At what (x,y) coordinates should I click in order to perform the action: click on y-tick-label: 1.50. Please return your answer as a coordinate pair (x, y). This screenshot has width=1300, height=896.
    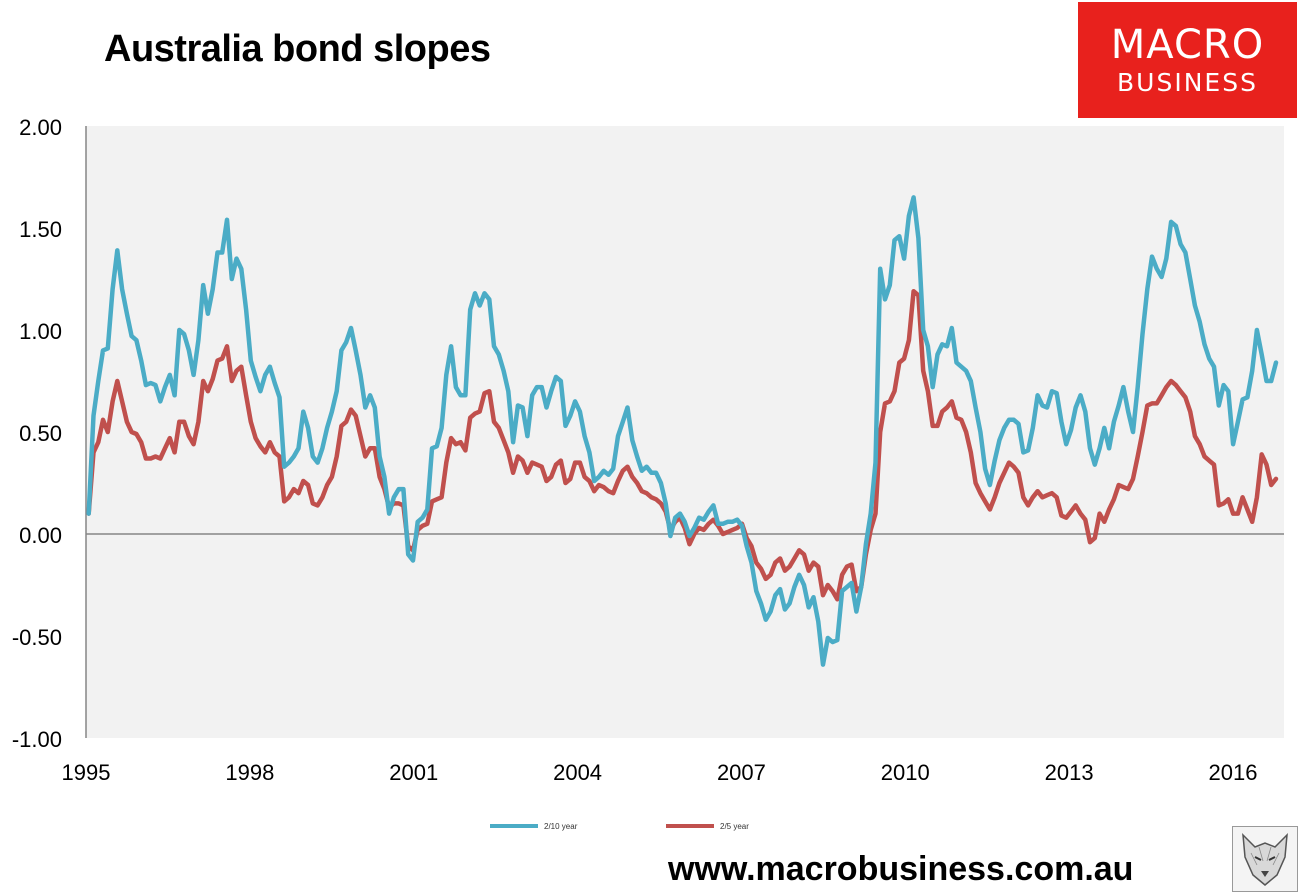
    Looking at the image, I should click on (40, 229).